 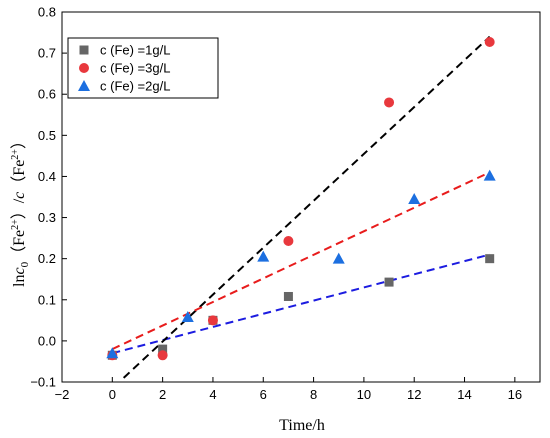 I want to click on y-tick-label: 0.3, so click(x=47, y=217).